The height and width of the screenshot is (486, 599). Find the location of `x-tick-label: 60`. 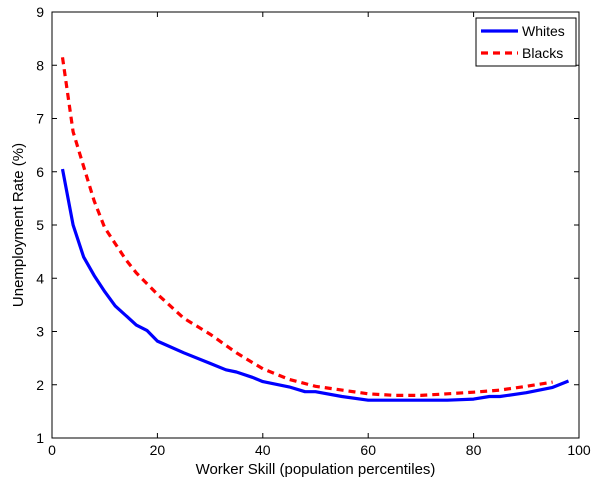

x-tick-label: 60 is located at coordinates (368, 450).